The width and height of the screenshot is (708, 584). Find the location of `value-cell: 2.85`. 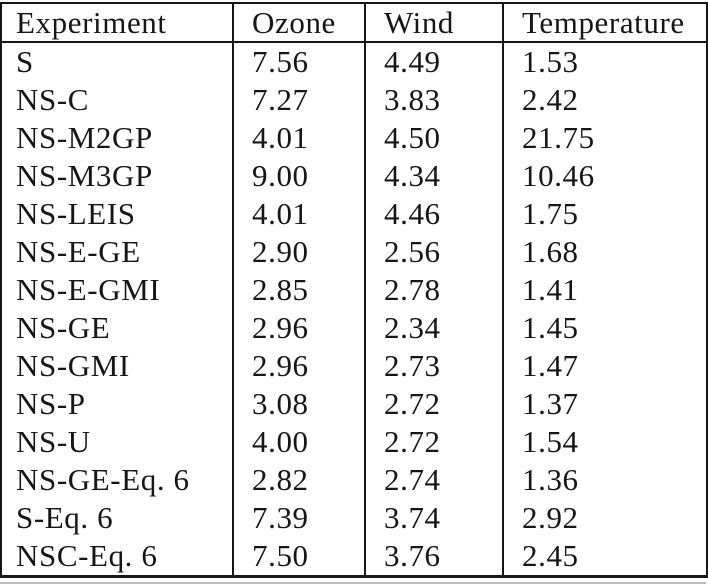

value-cell: 2.85 is located at coordinates (298, 290).